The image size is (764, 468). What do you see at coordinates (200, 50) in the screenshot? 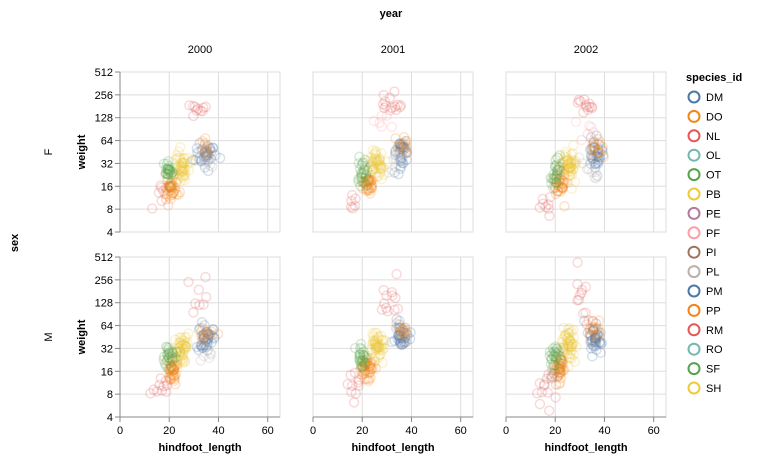
I see `column-header-2000: 2000` at bounding box center [200, 50].